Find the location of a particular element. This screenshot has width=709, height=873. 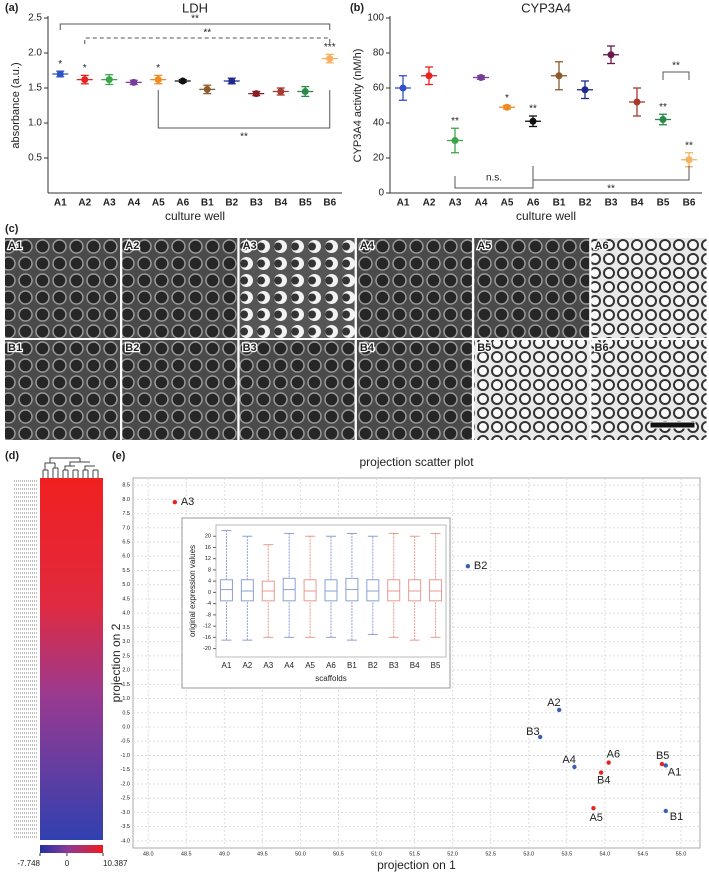

x-axis-title: culture well is located at coordinates (546, 216).